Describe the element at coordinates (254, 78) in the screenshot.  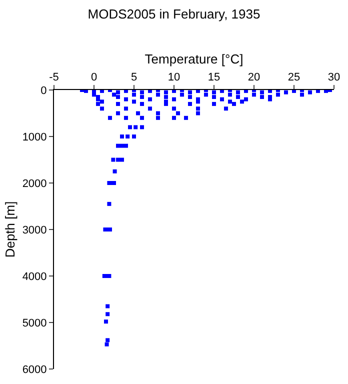
I see `x-tick-label: 20` at that location.